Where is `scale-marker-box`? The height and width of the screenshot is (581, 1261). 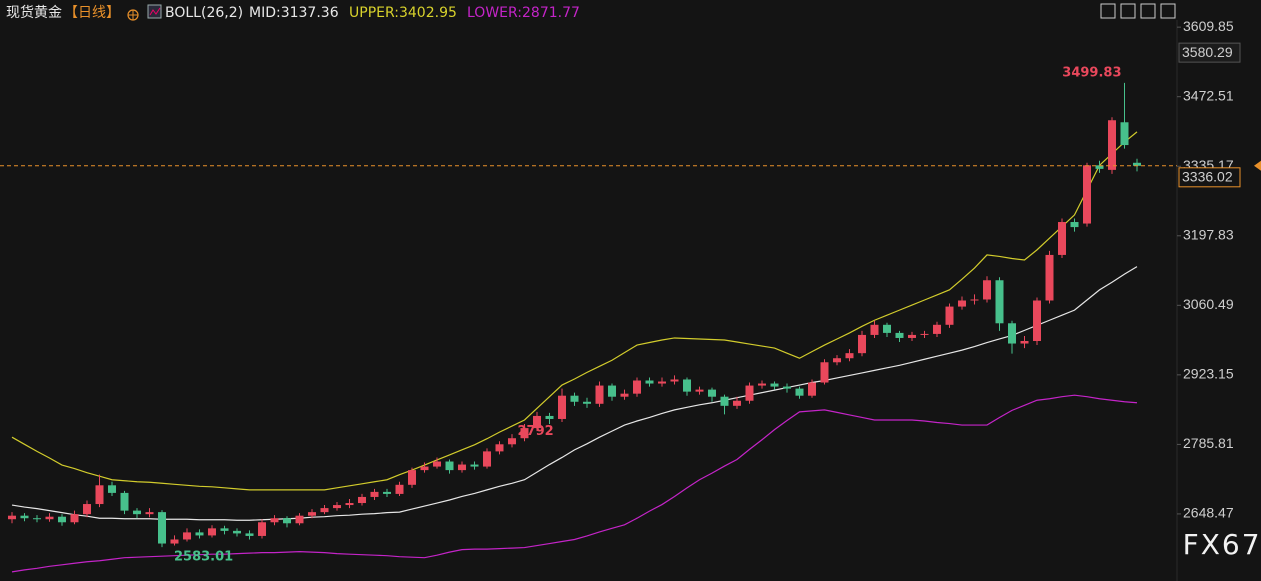
scale-marker-box is located at coordinates (1209, 52).